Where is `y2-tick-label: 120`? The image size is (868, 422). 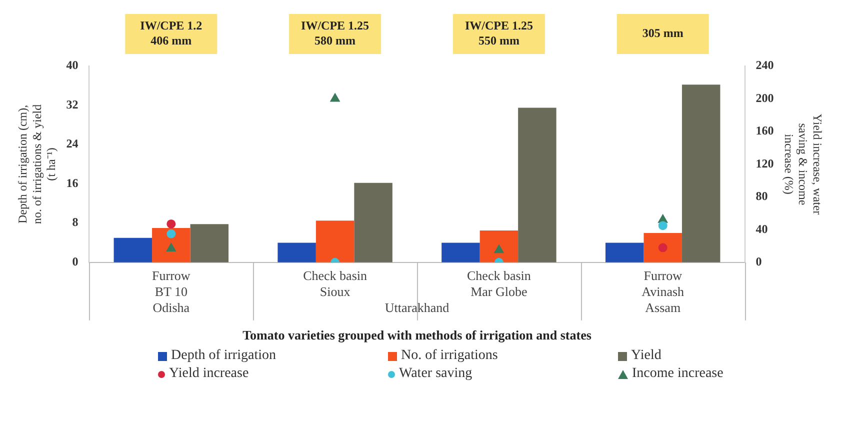 y2-tick-label: 120 is located at coordinates (765, 163).